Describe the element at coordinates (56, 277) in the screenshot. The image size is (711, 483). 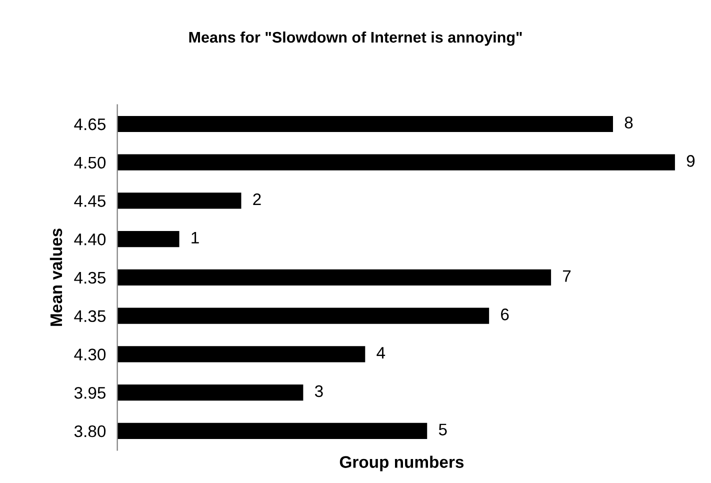
I see `y-axis-title: Mean values` at that location.